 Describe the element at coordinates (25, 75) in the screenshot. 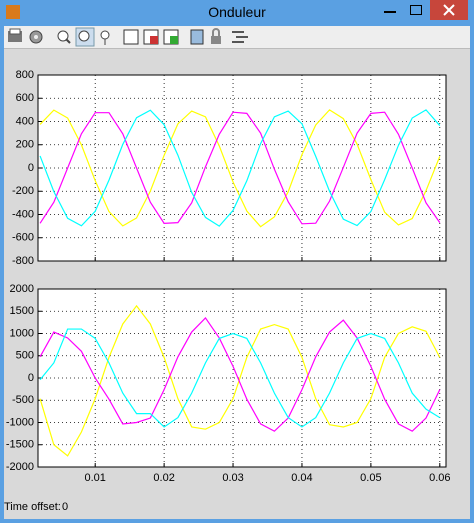

I see `y-tick-label: 800` at that location.